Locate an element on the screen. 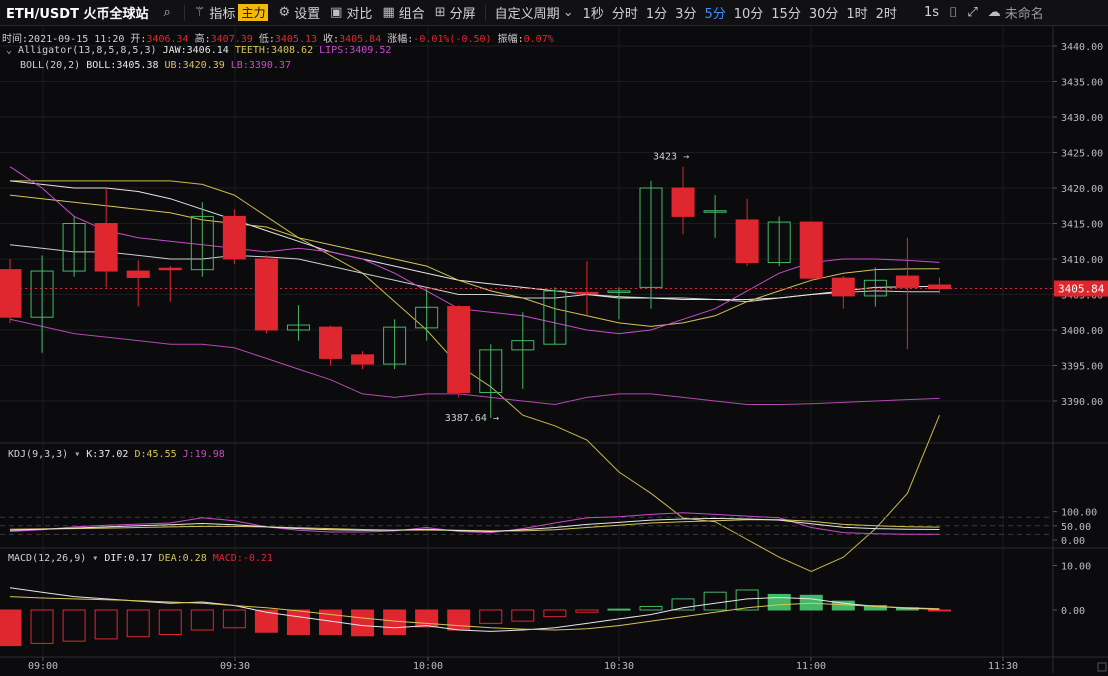 This screenshot has height=676, width=1108. macd-dif: DIF:0.17 is located at coordinates (128, 558).